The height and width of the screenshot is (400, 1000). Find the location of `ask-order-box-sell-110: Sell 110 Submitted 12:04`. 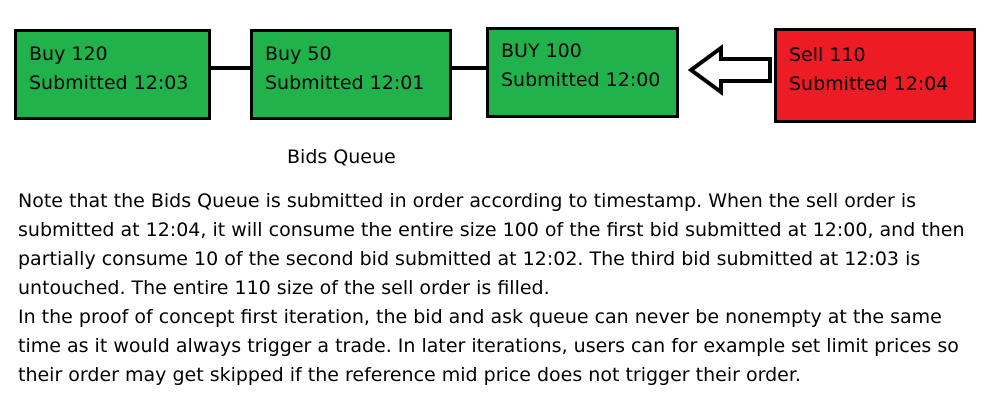

ask-order-box-sell-110: Sell 110 Submitted 12:04 is located at coordinates (875, 75).